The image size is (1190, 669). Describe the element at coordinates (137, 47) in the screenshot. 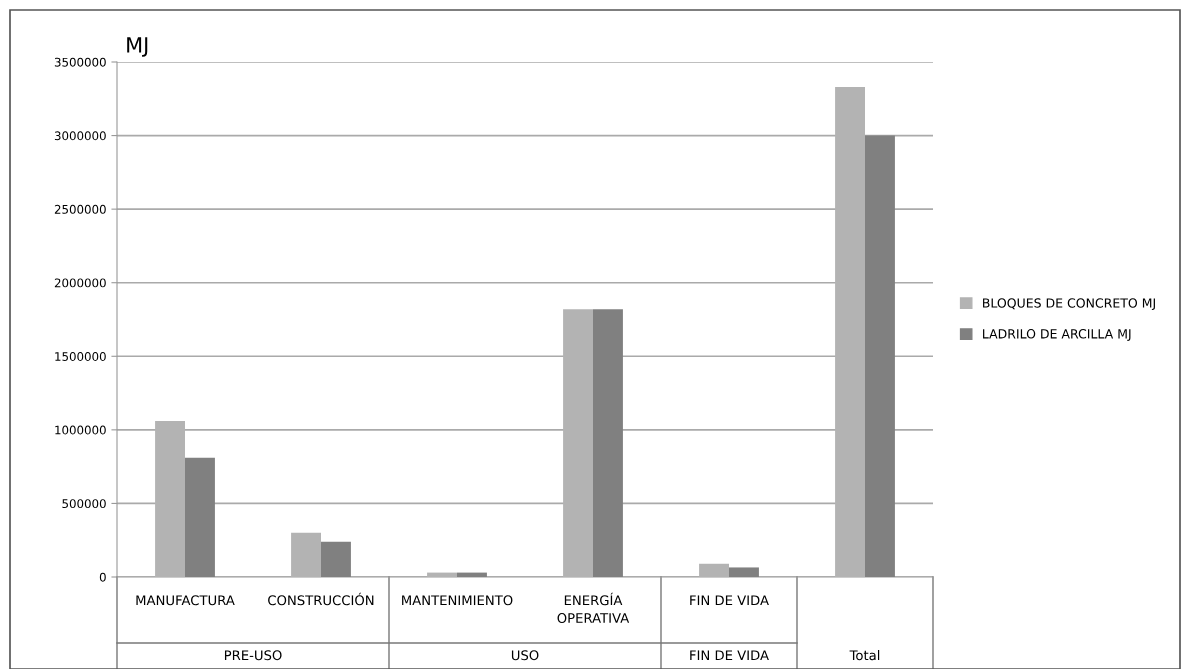

I see `y-axis-title: MJ` at that location.